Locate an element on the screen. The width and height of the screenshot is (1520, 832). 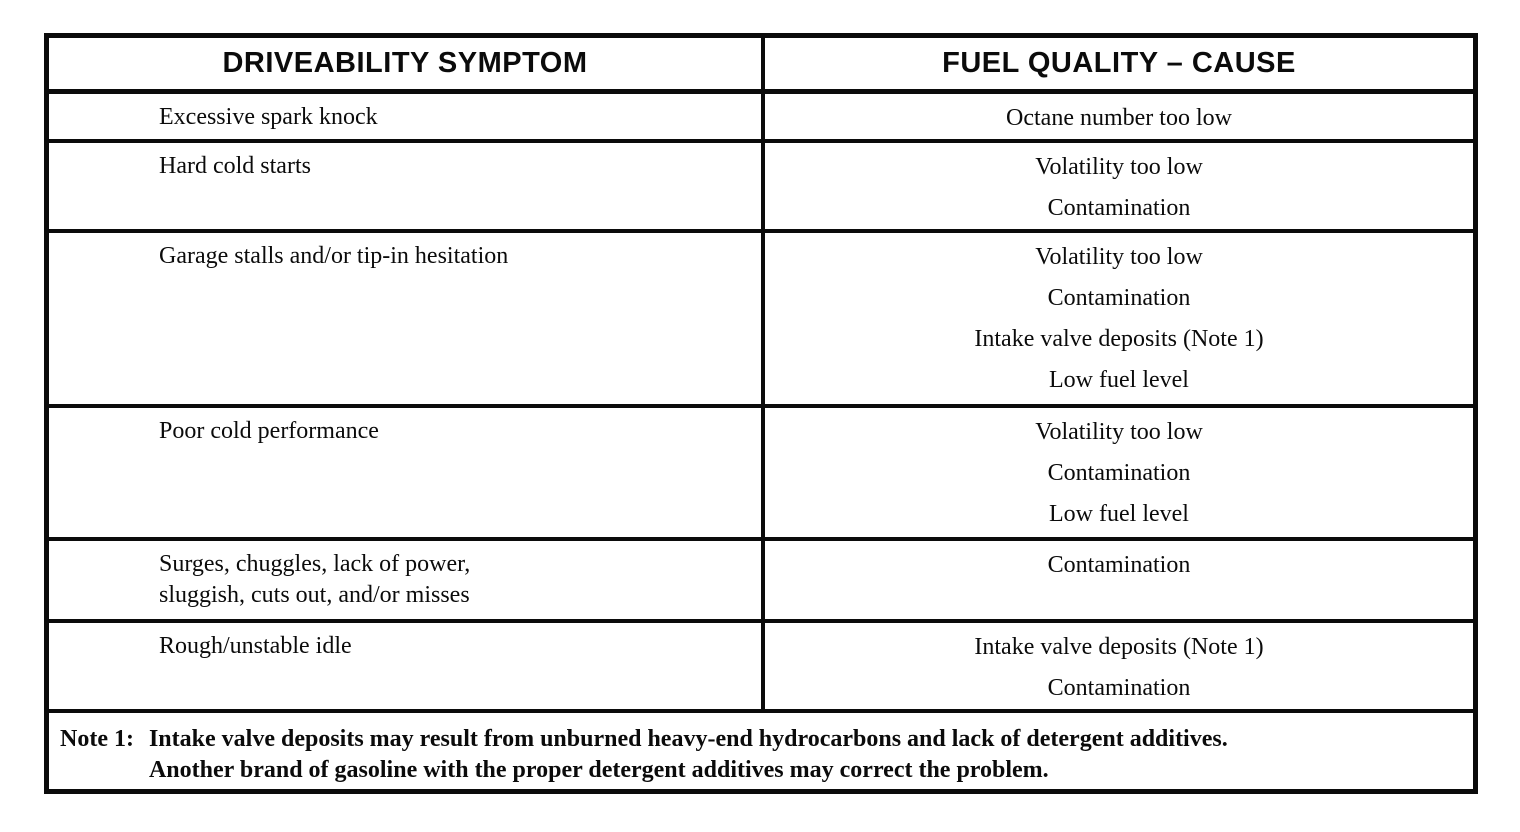
symptom-line: Hard cold starts is located at coordinates (235, 166).